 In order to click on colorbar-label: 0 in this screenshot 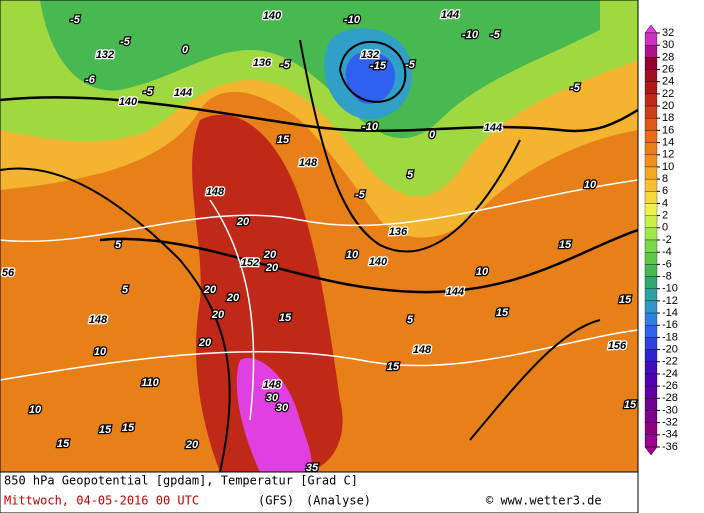, I will do `click(665, 228)`.